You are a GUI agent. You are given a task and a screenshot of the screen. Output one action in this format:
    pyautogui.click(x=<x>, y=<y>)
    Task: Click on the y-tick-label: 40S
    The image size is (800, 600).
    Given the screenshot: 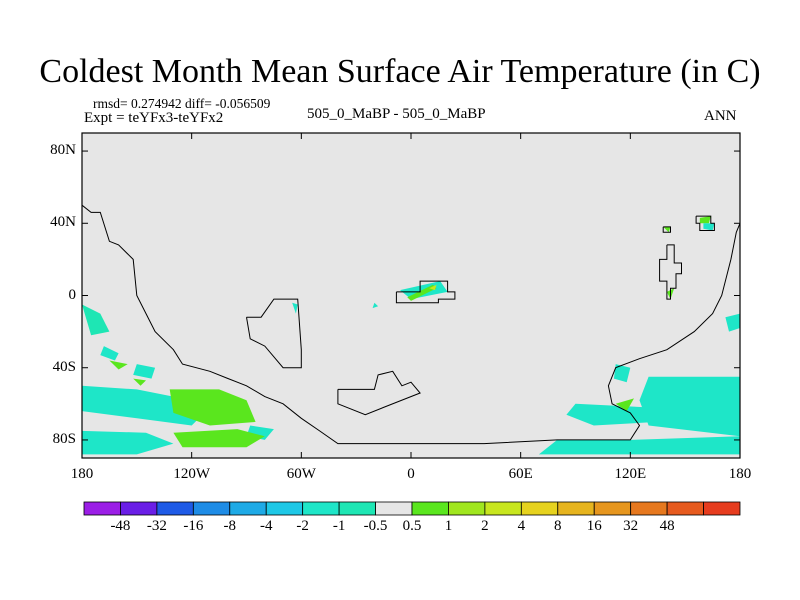 What is the action you would take?
    pyautogui.click(x=64, y=366)
    